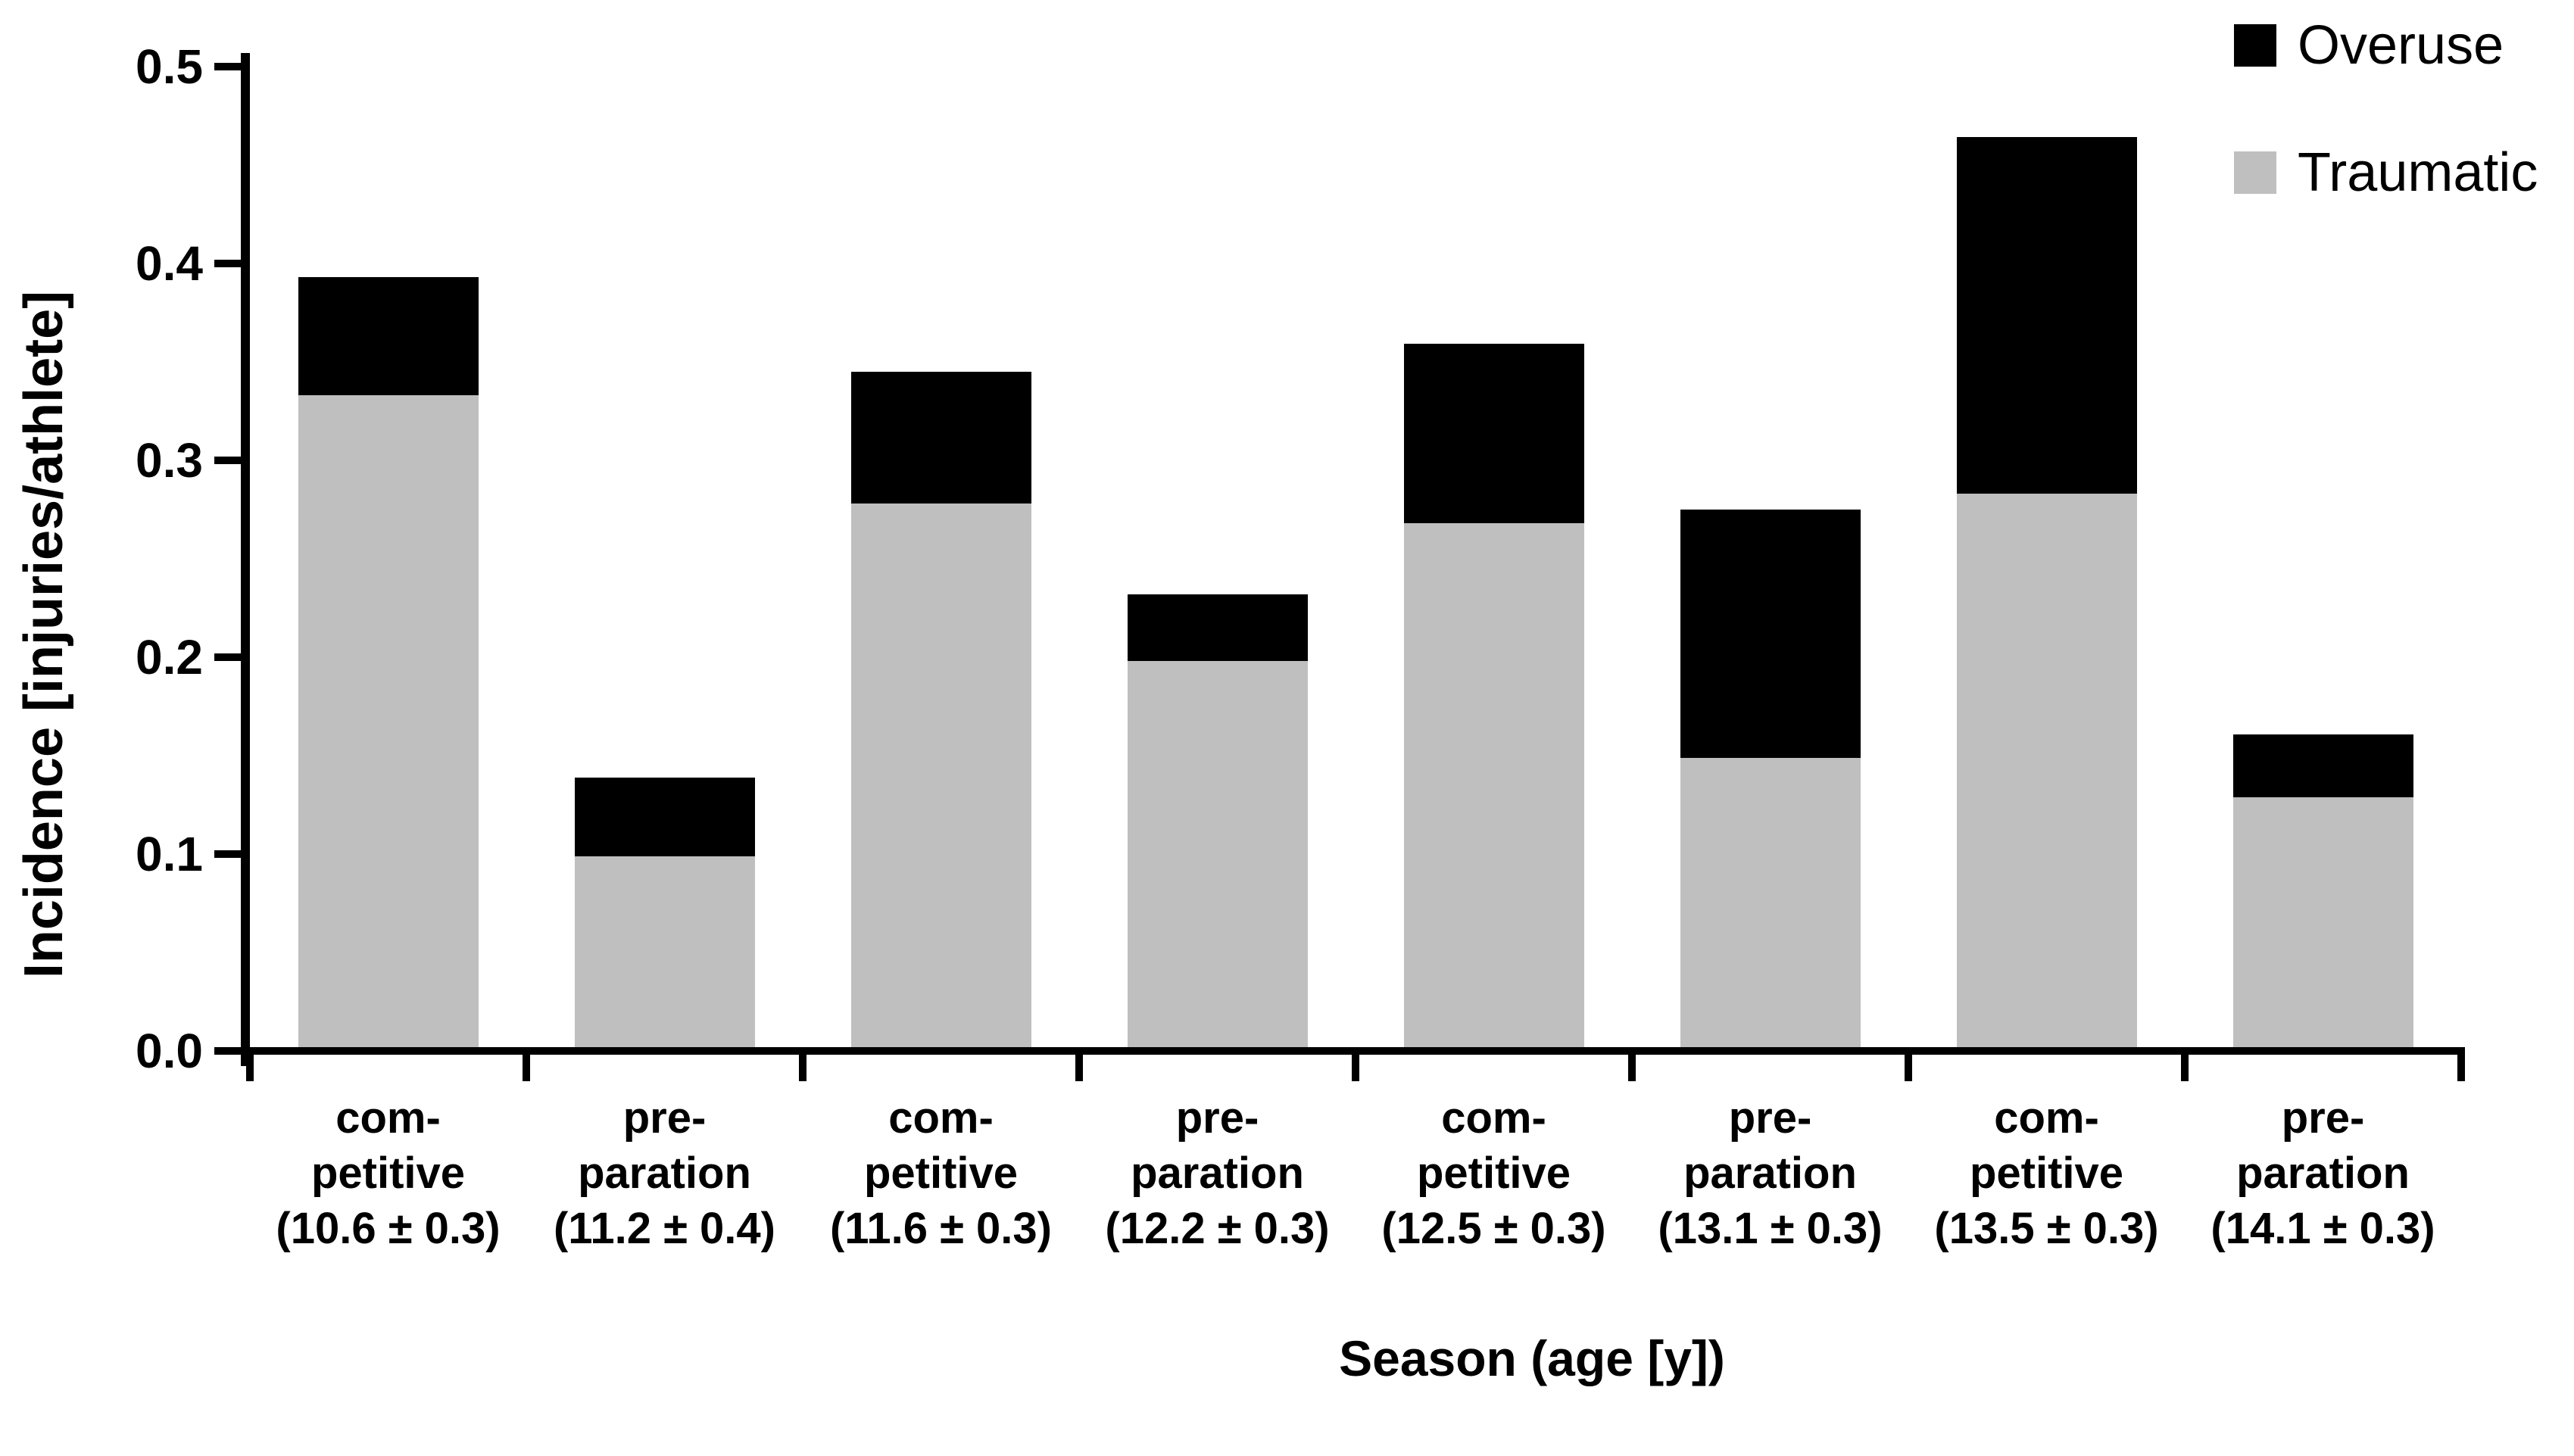 The height and width of the screenshot is (1456, 2574). What do you see at coordinates (169, 66) in the screenshot?
I see `y-tick-label: 0.5` at bounding box center [169, 66].